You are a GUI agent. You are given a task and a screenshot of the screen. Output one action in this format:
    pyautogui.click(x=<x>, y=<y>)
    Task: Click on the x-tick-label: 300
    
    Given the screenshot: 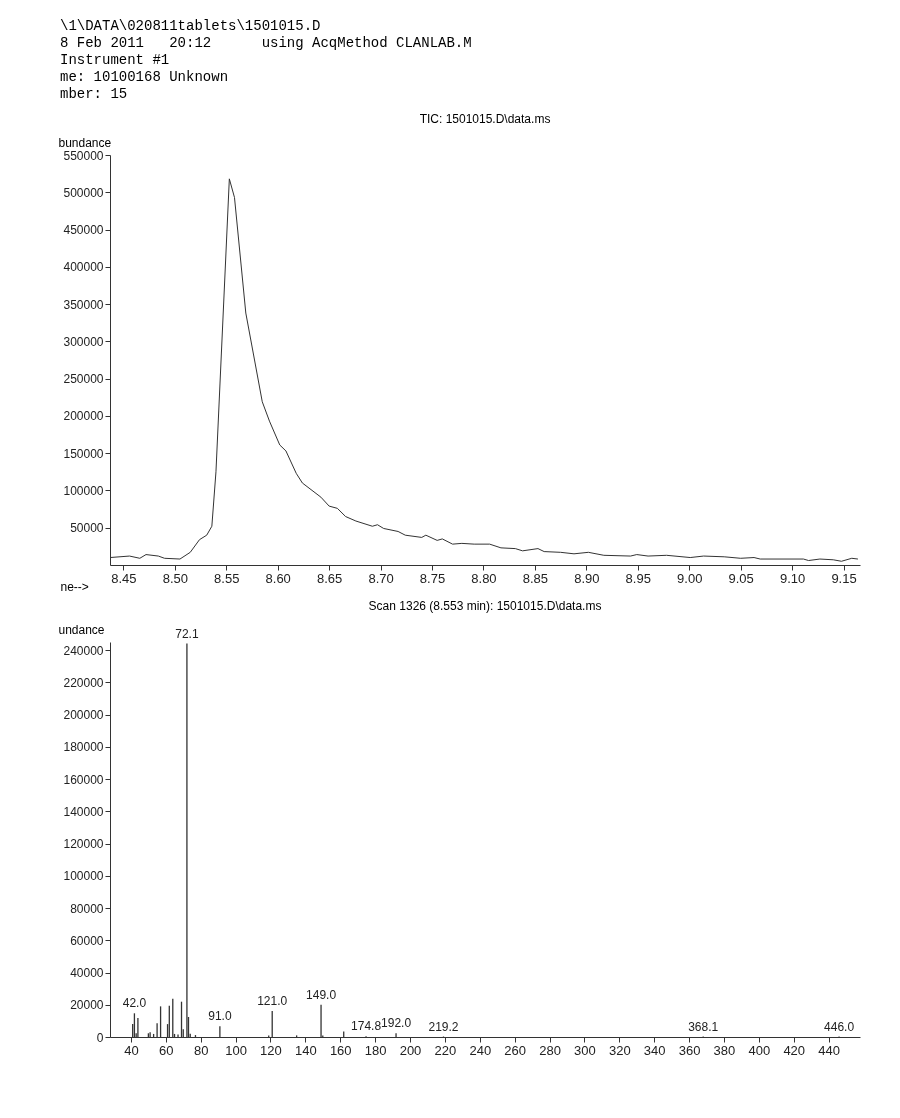 What is the action you would take?
    pyautogui.click(x=585, y=1050)
    